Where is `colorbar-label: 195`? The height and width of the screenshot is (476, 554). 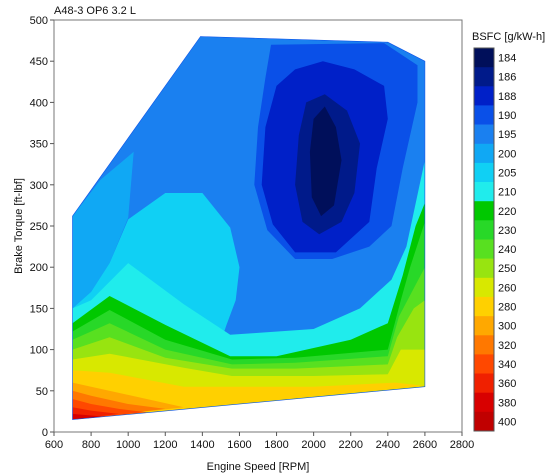 colorbar-label: 195 is located at coordinates (507, 135).